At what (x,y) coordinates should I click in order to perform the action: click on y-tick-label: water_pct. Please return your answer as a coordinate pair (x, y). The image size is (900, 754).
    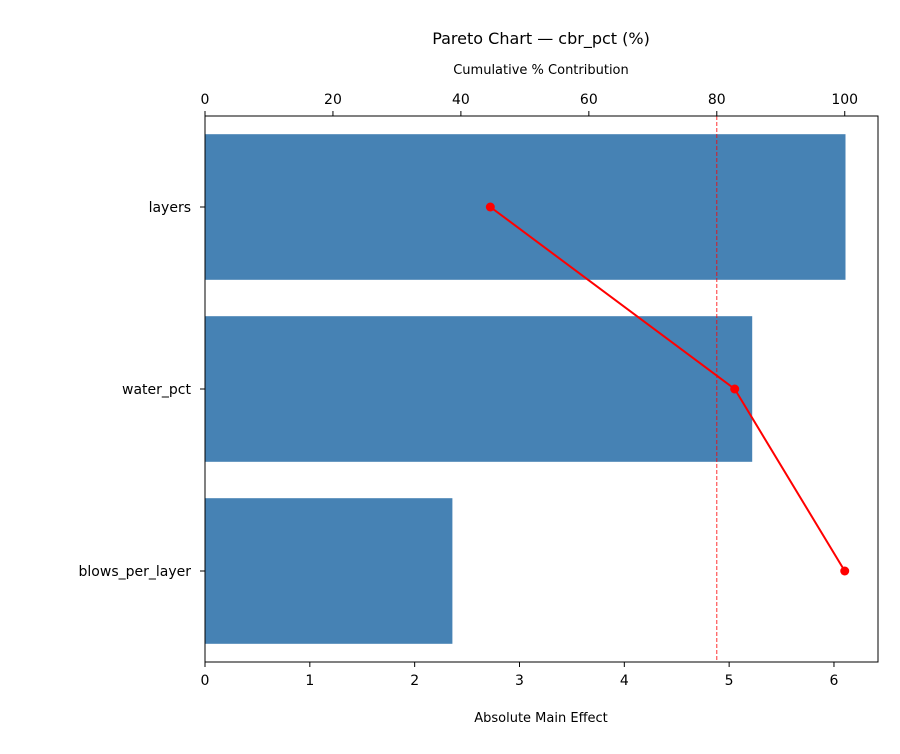
    Looking at the image, I should click on (156, 390).